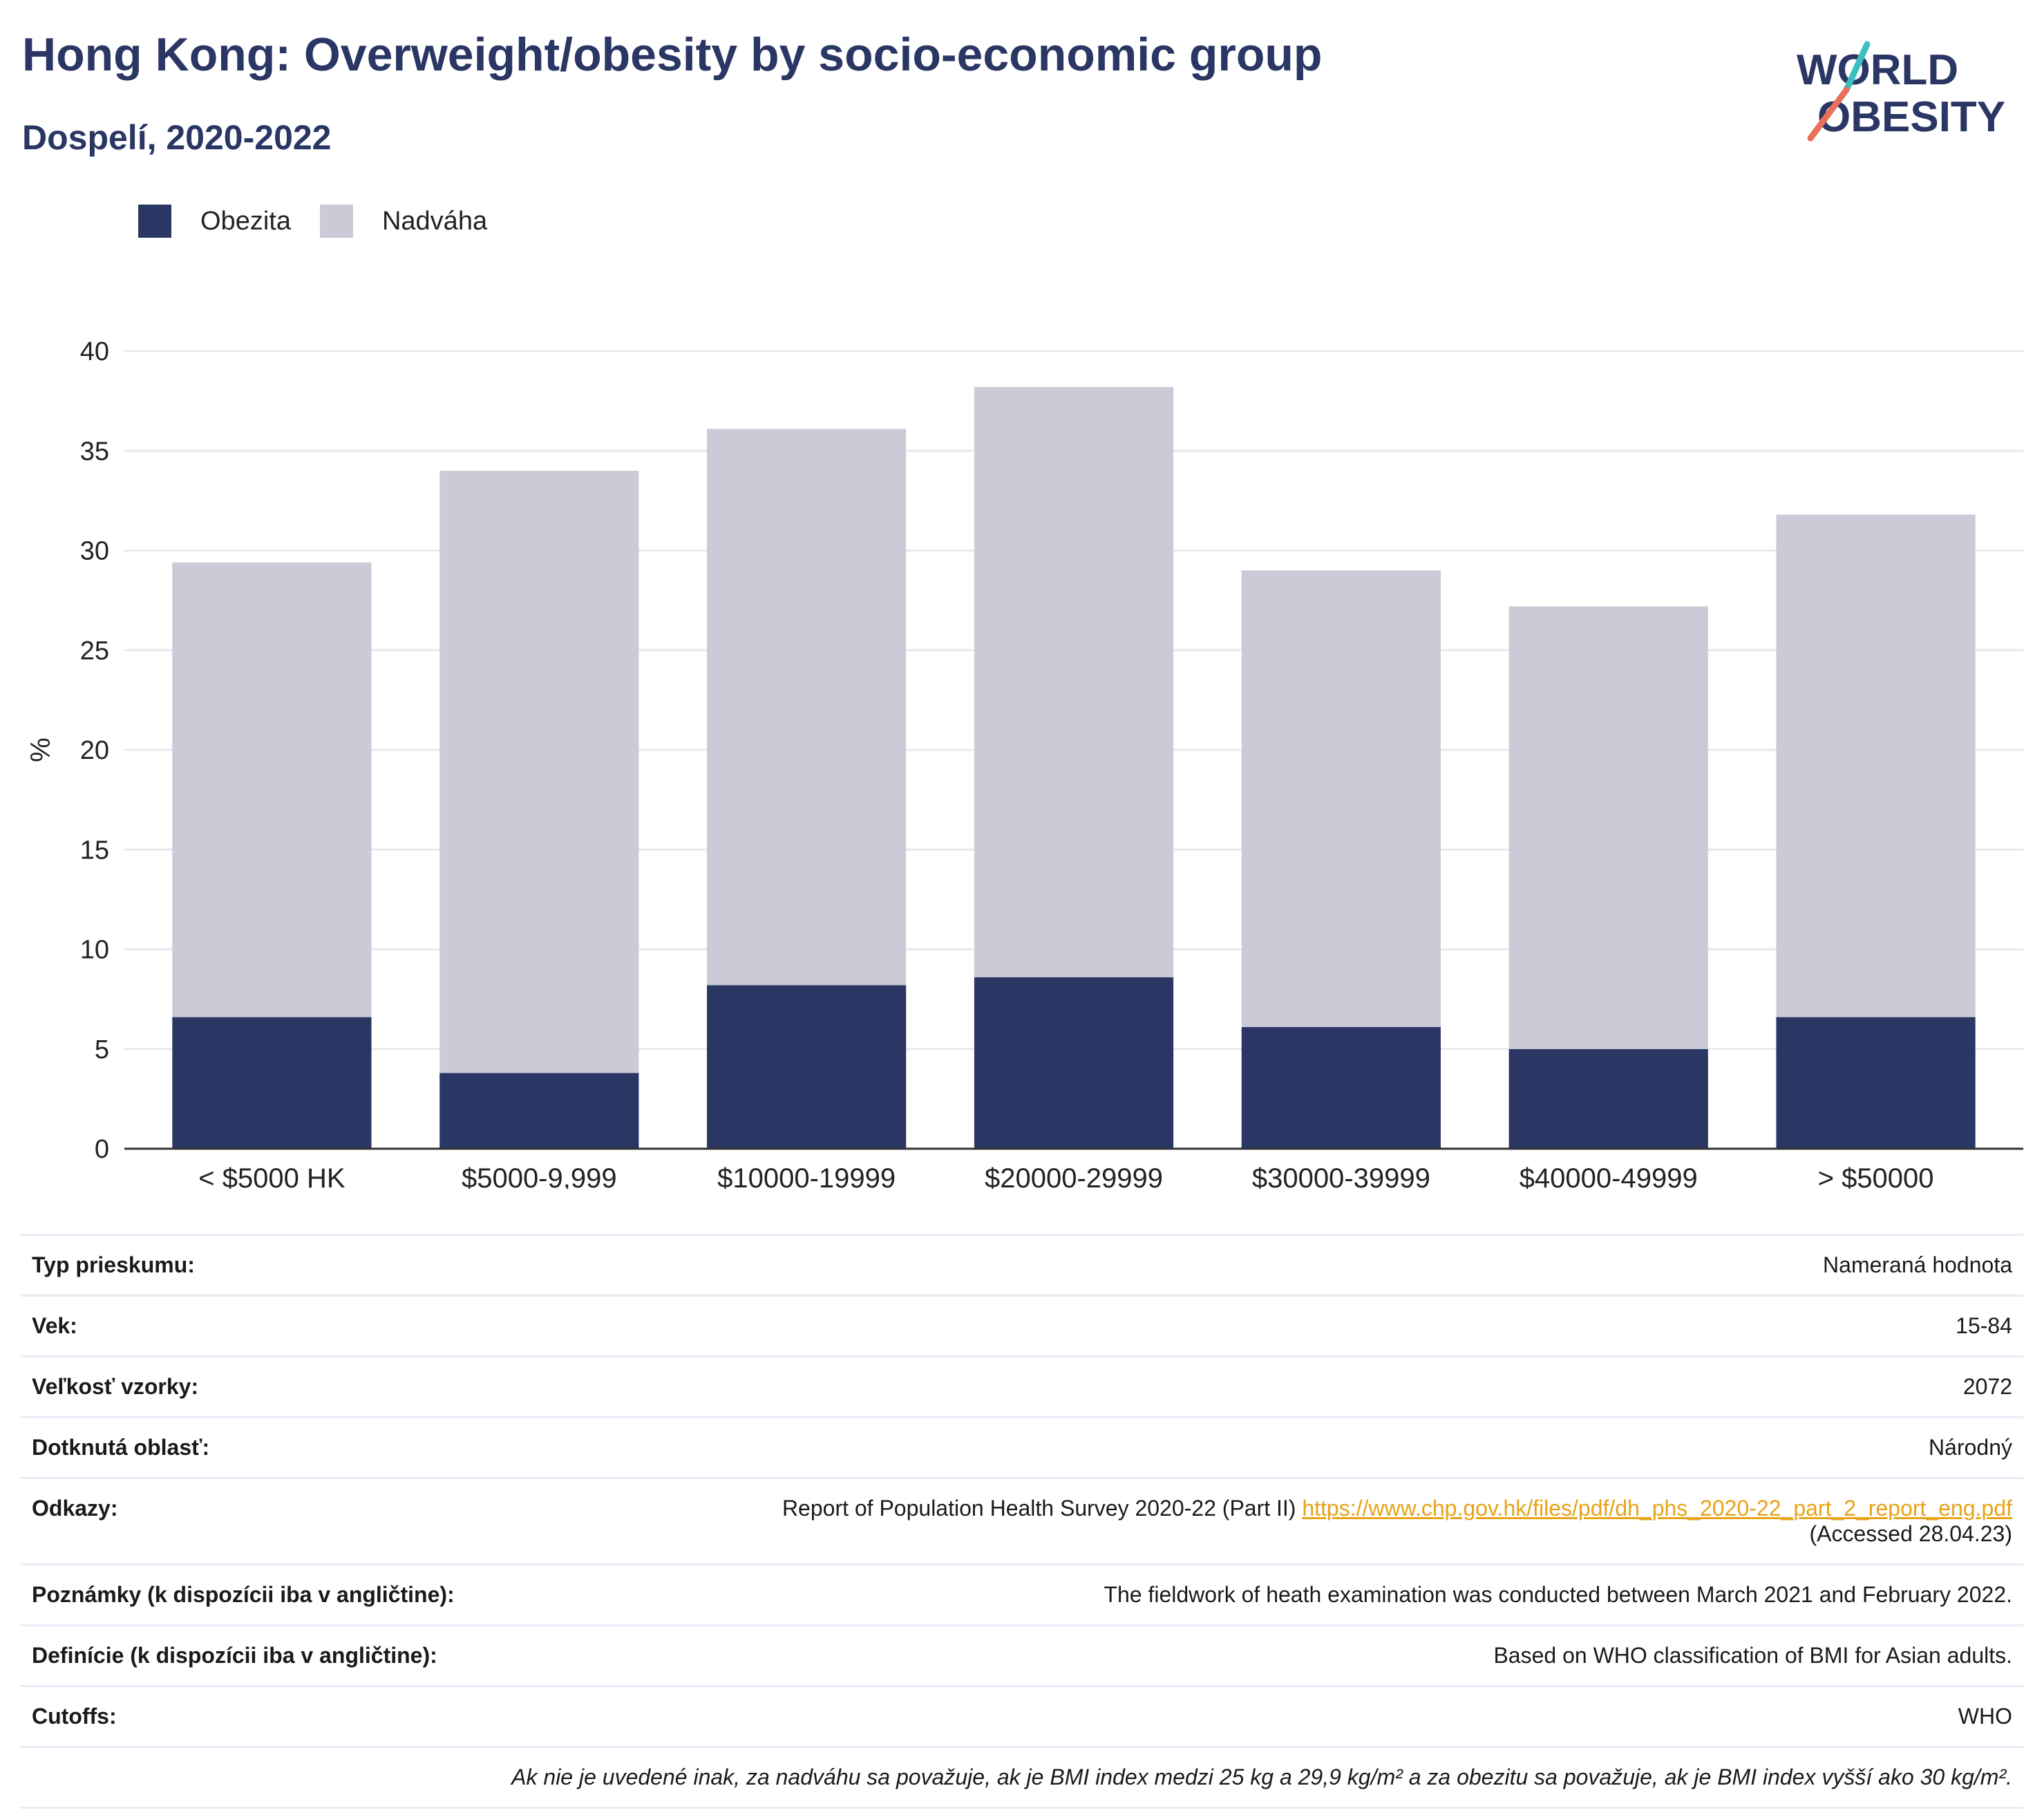  I want to click on legend-label-overweight: Nadváha, so click(434, 221).